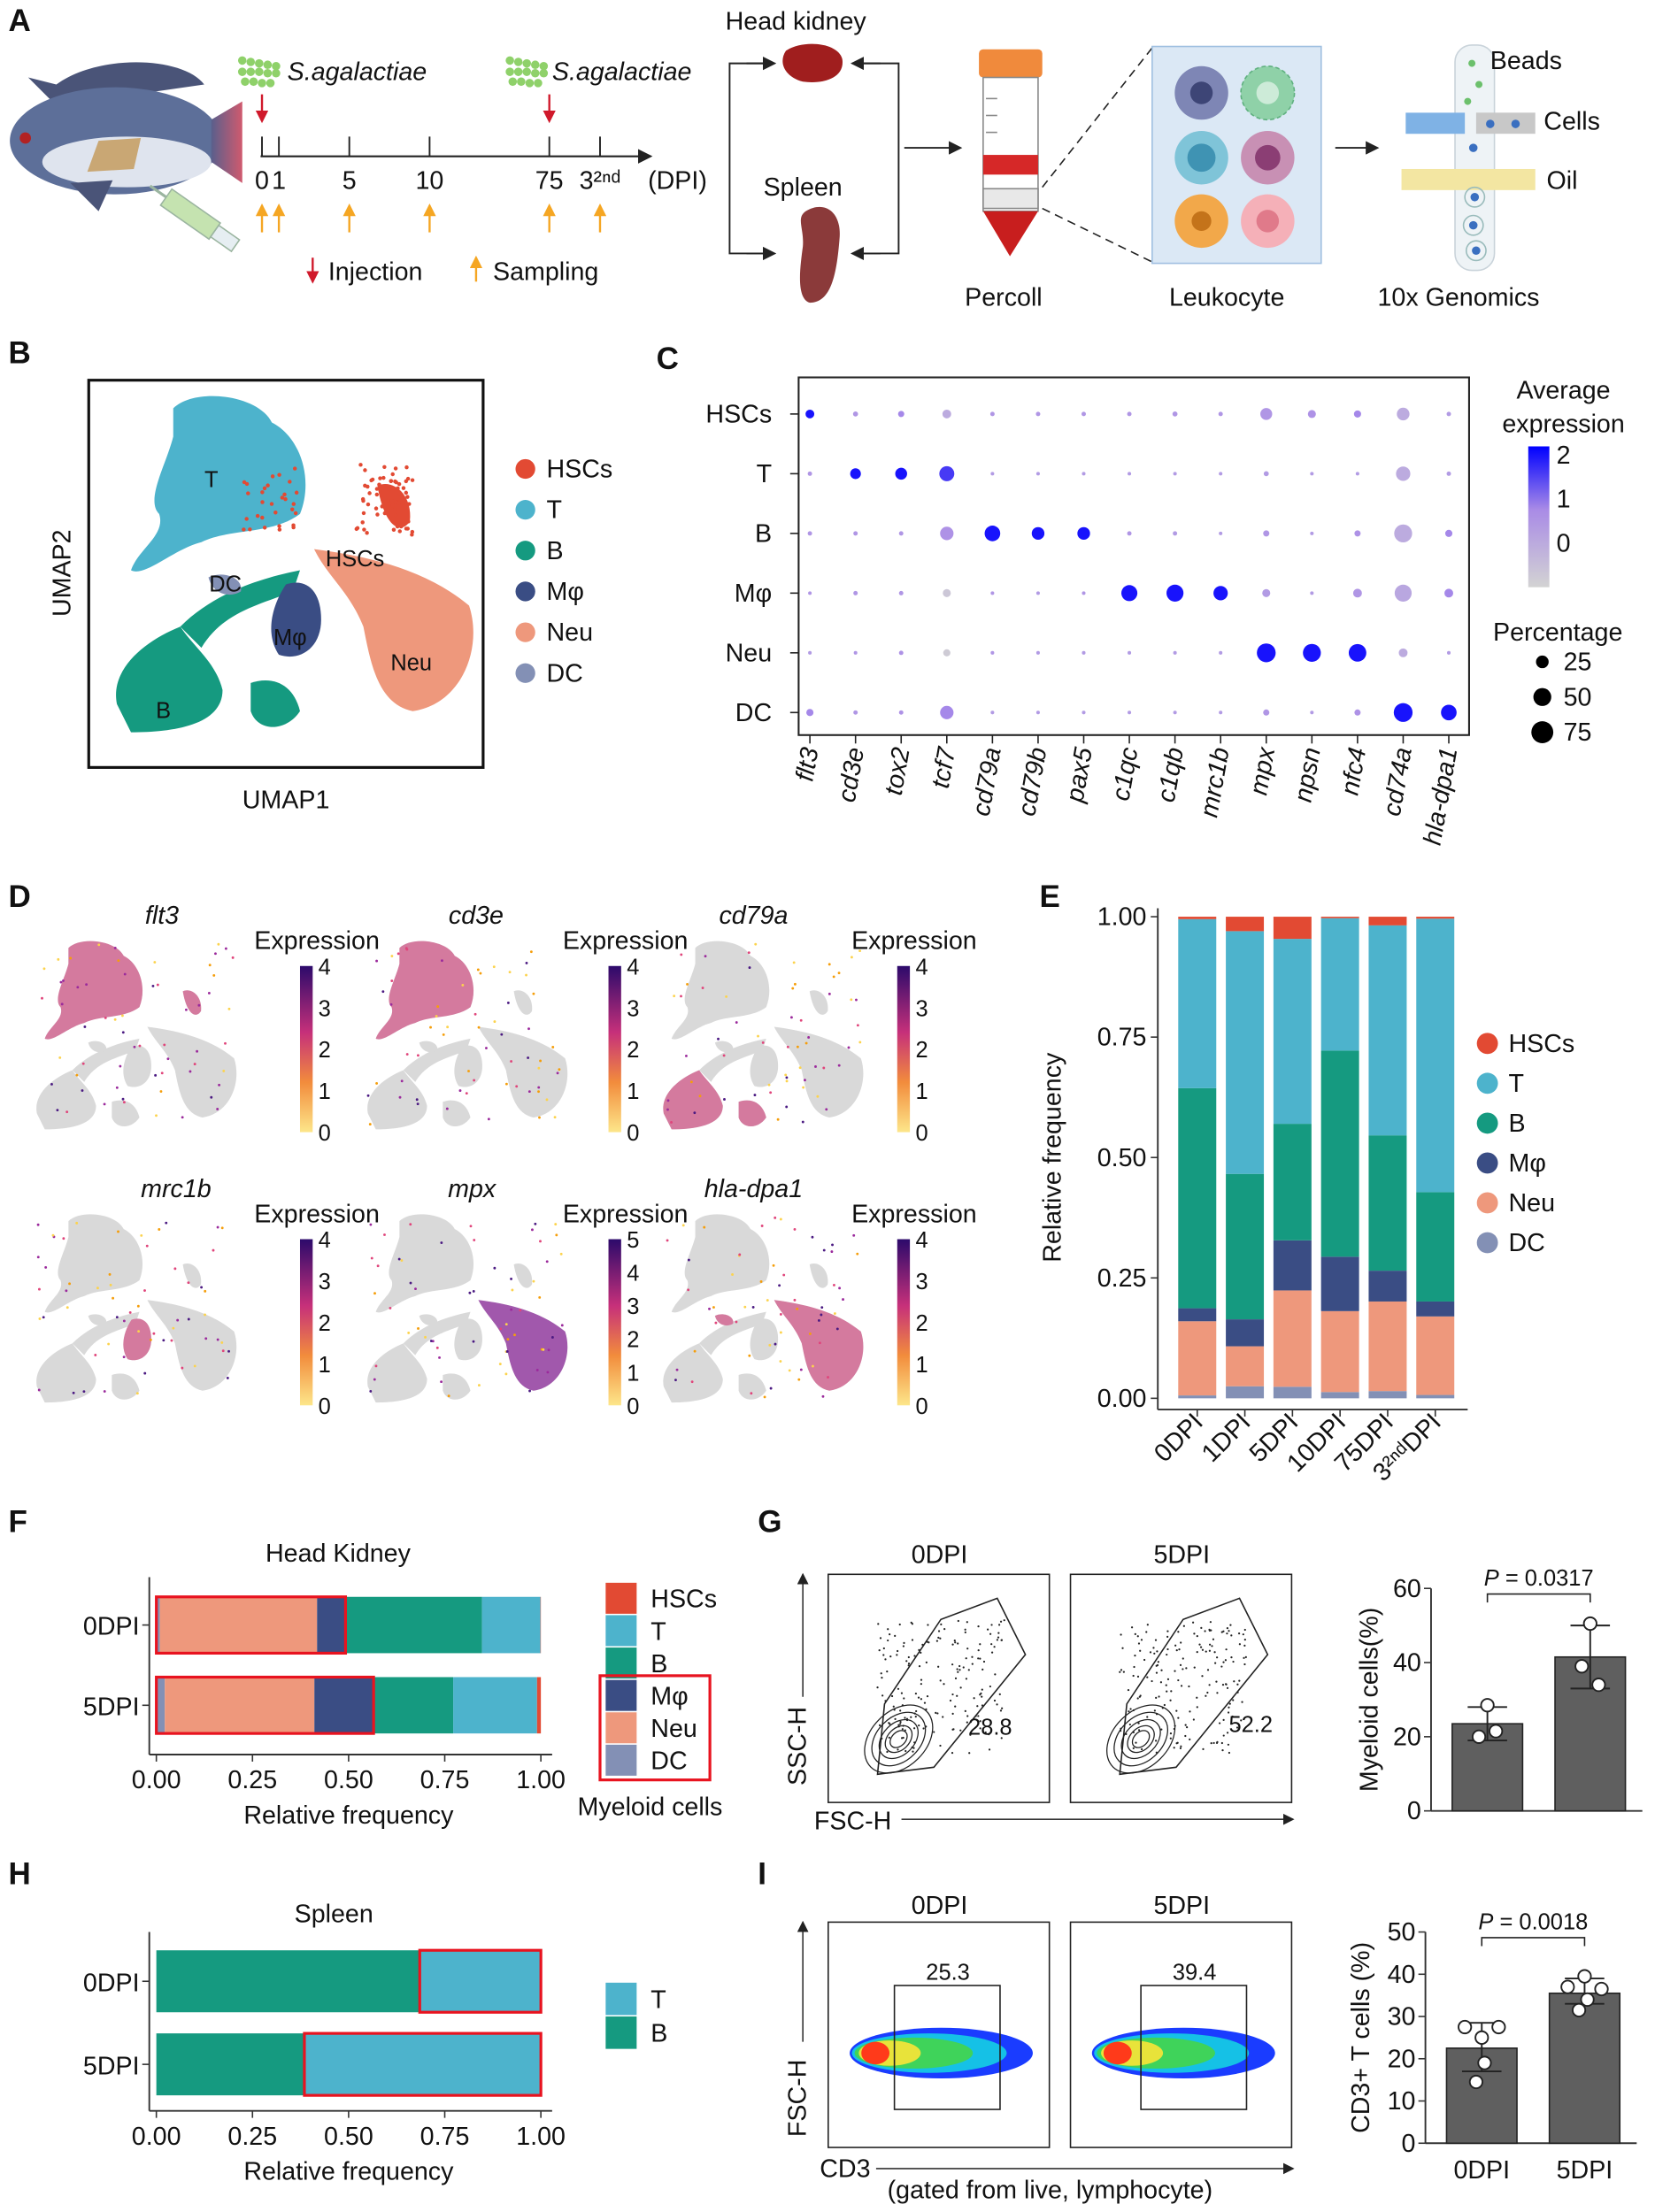 The height and width of the screenshot is (2212, 1655). What do you see at coordinates (1402, 1933) in the screenshot?
I see `y-tick-label: 50` at bounding box center [1402, 1933].